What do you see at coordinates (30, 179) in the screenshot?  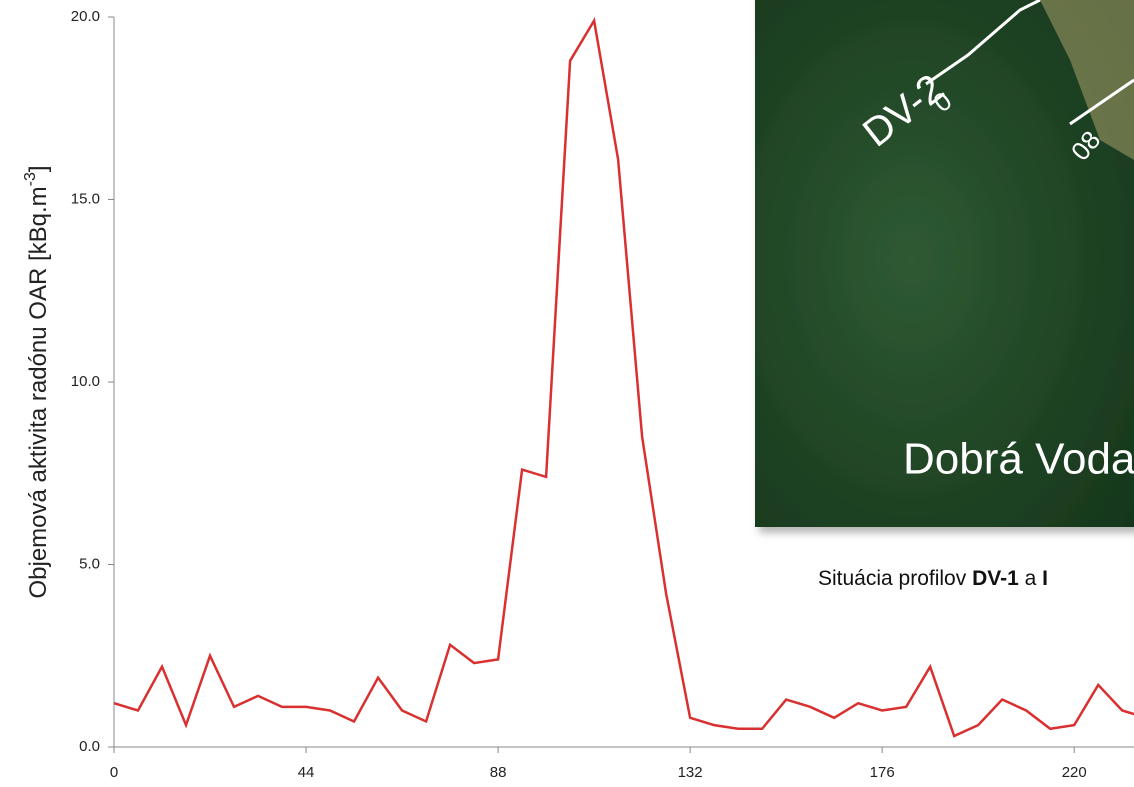 I see `y-label-superscript: -3` at bounding box center [30, 179].